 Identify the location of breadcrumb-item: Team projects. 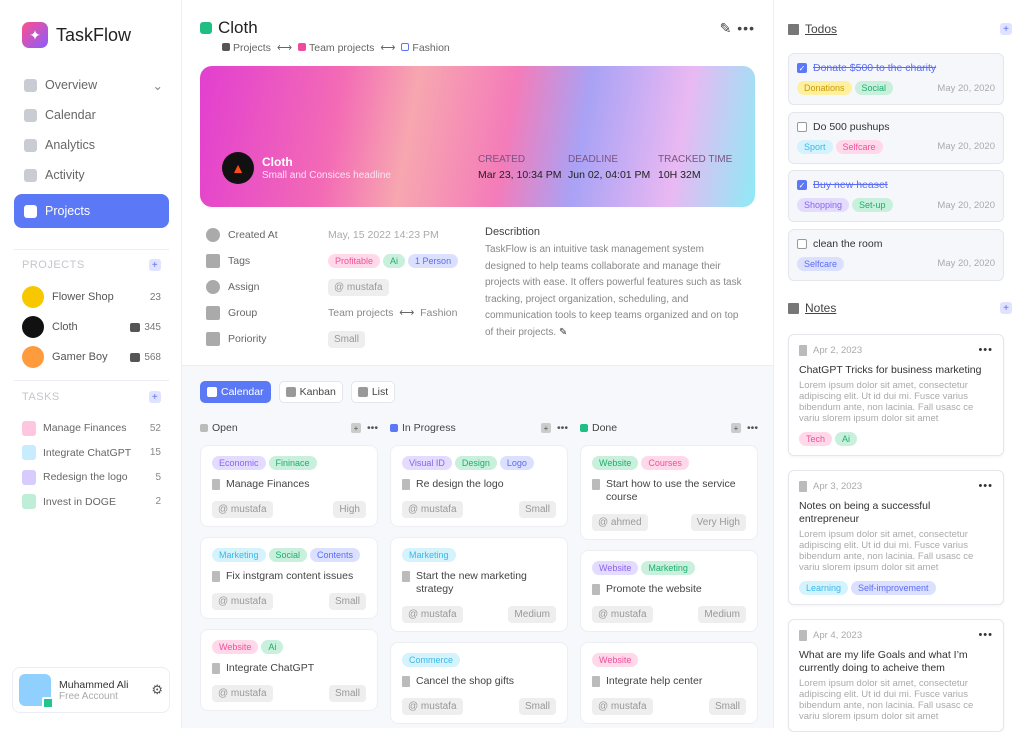
(336, 48).